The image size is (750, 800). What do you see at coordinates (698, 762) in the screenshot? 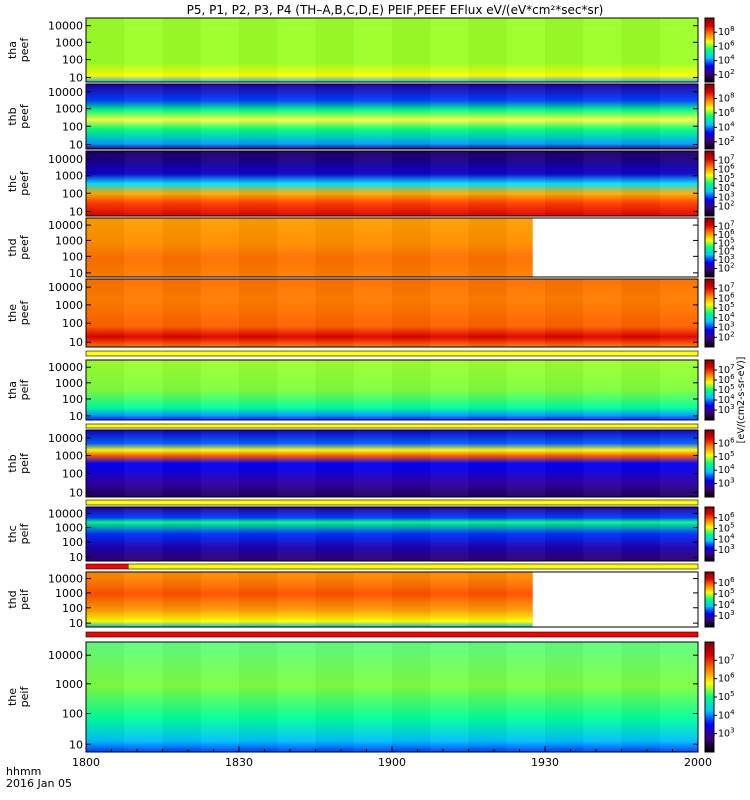
I see `x-tick-label: 2000` at bounding box center [698, 762].